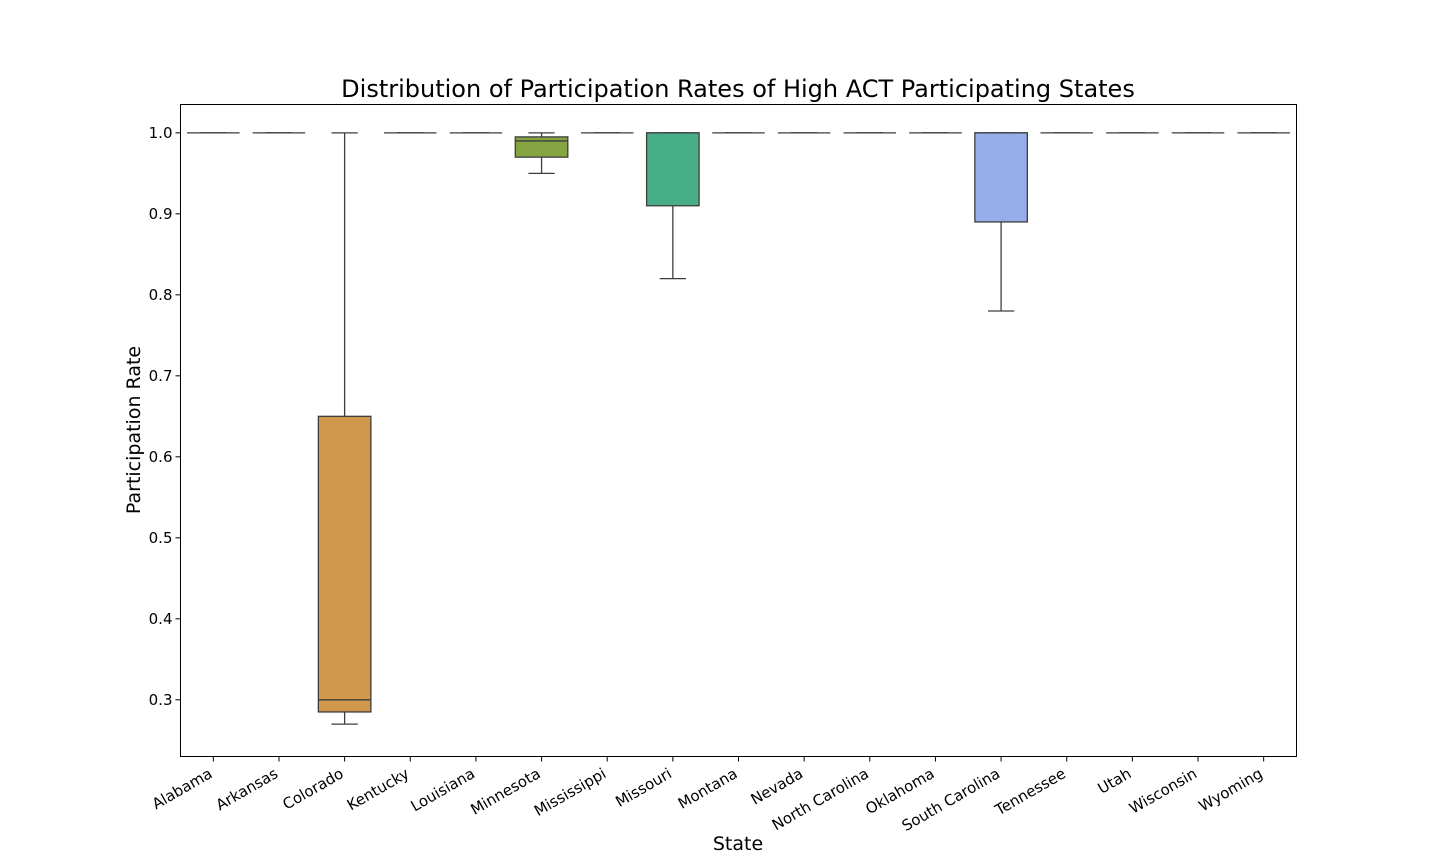 Image resolution: width=1440 pixels, height=868 pixels. What do you see at coordinates (134, 430) in the screenshot?
I see `y-axis-label: Participation Rate` at bounding box center [134, 430].